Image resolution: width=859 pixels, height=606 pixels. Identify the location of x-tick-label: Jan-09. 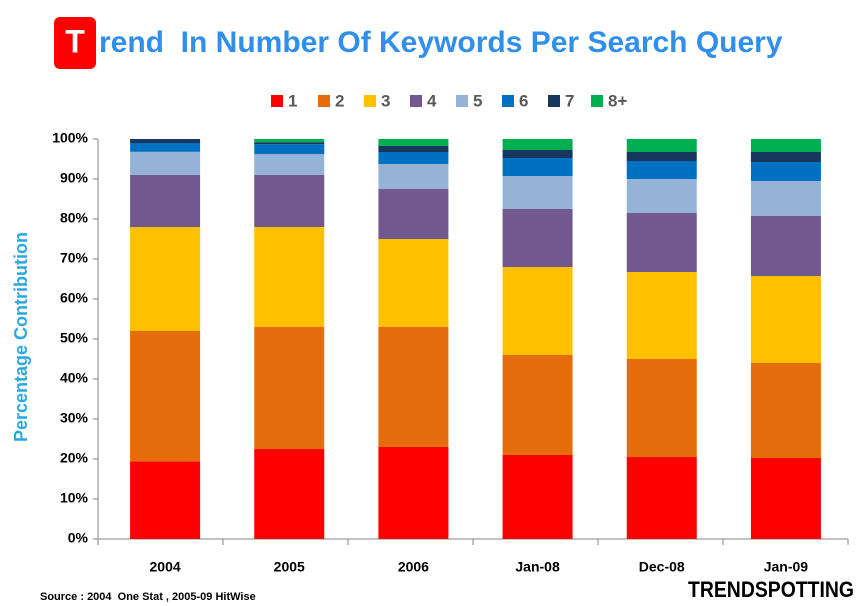
(786, 567).